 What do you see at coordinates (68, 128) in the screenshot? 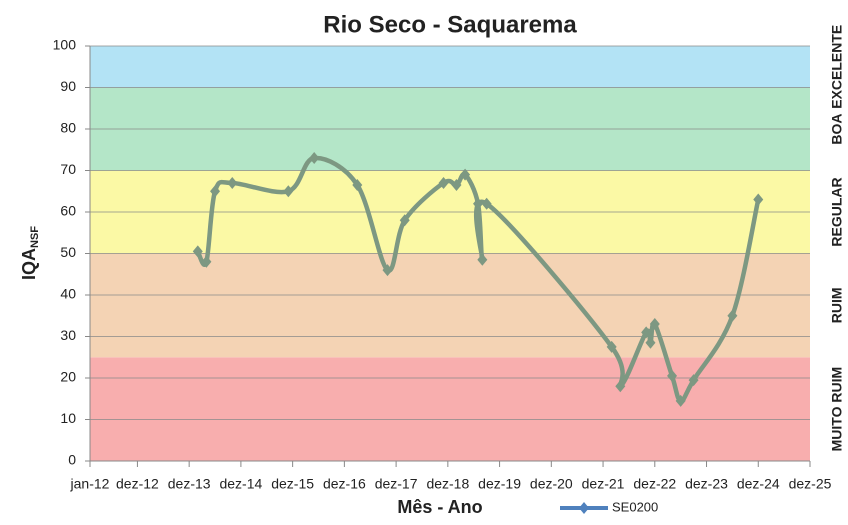
I see `y-tick-label: 80` at bounding box center [68, 128].